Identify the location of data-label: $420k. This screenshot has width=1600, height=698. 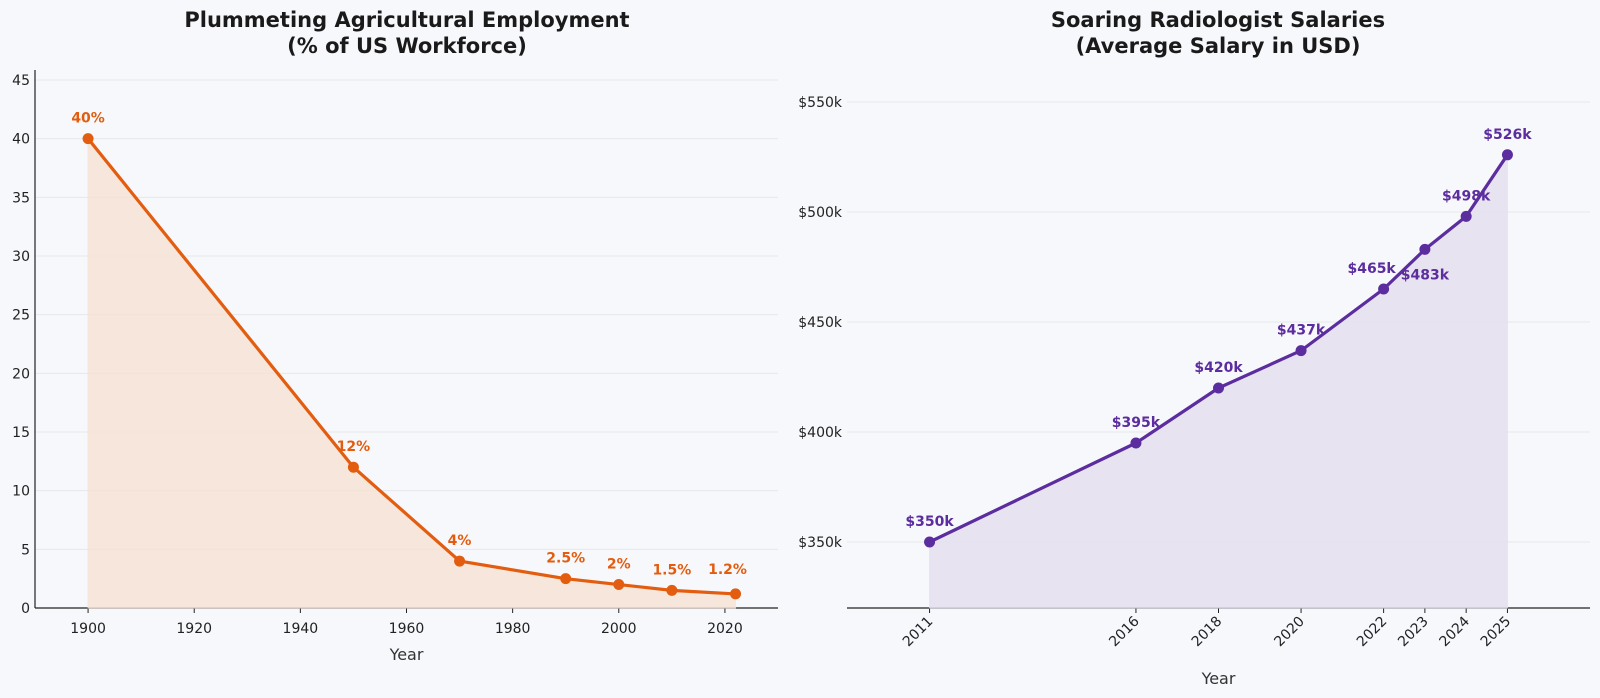
(1218, 368).